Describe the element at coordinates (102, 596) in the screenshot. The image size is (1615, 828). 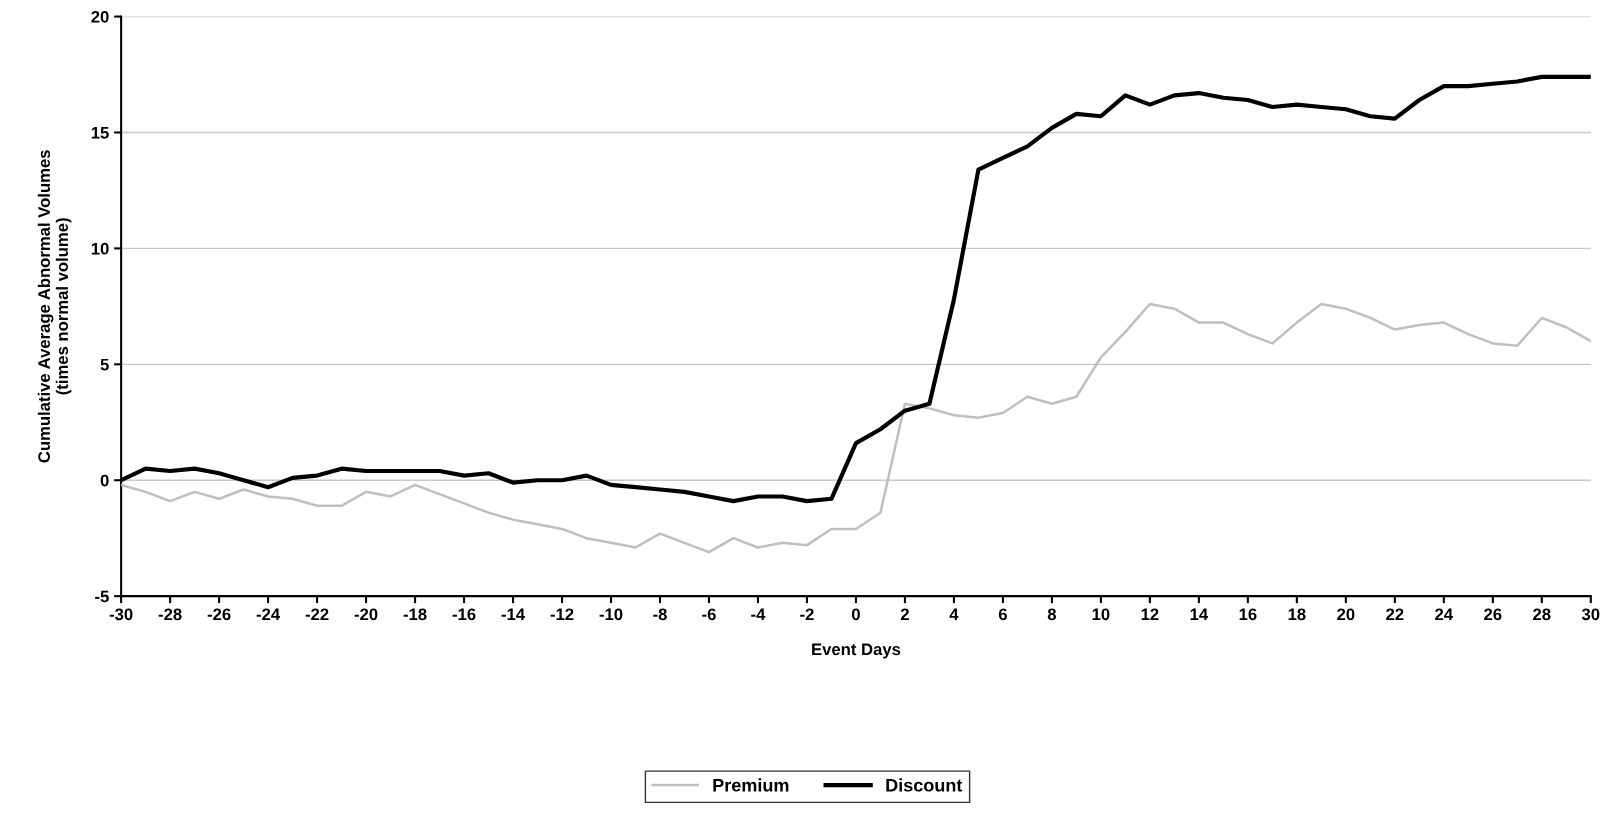
I see `y-tick-label: -5` at that location.